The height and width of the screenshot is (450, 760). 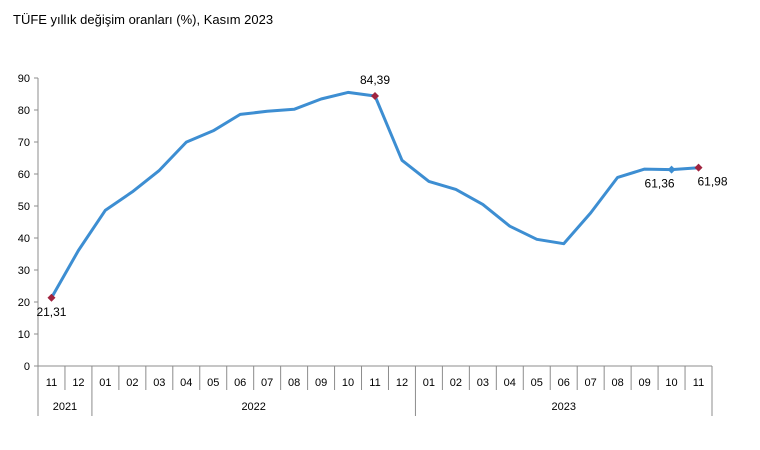 I want to click on y-tick-label: 10, so click(x=24, y=335).